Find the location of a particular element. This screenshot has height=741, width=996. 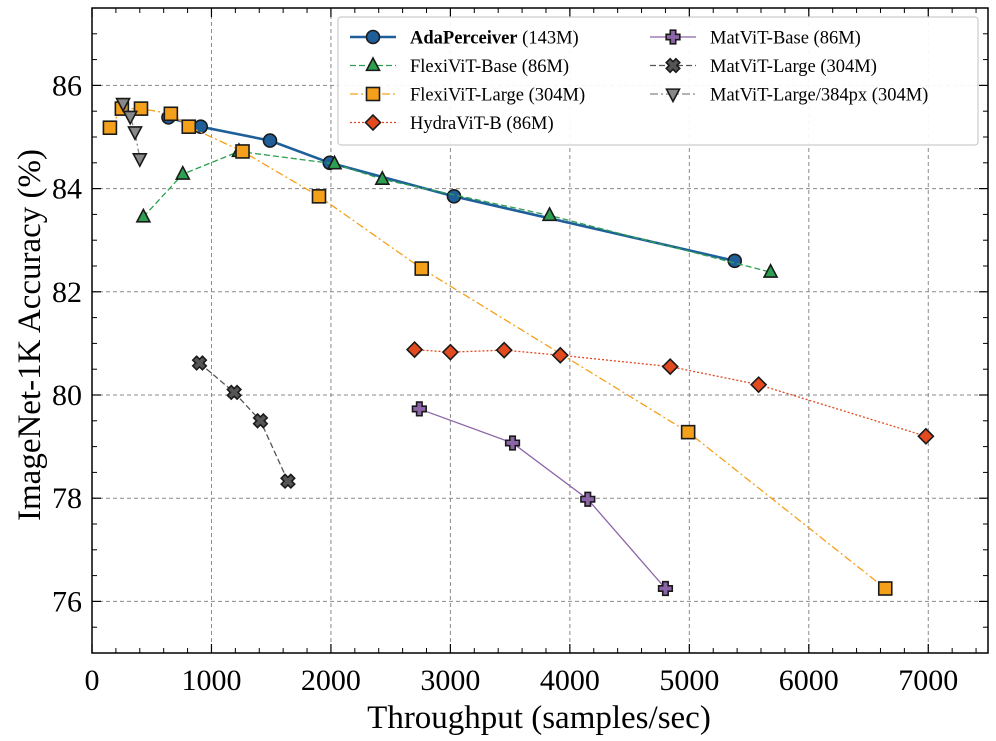

y-tick-label: 86 is located at coordinates (67, 85).